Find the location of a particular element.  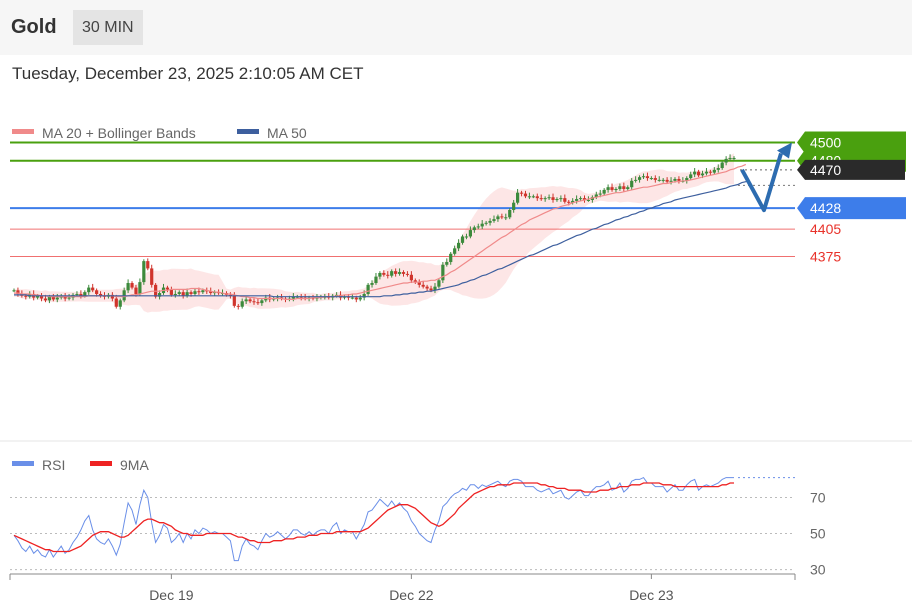

x-tick-label: Dec 22 is located at coordinates (411, 595).